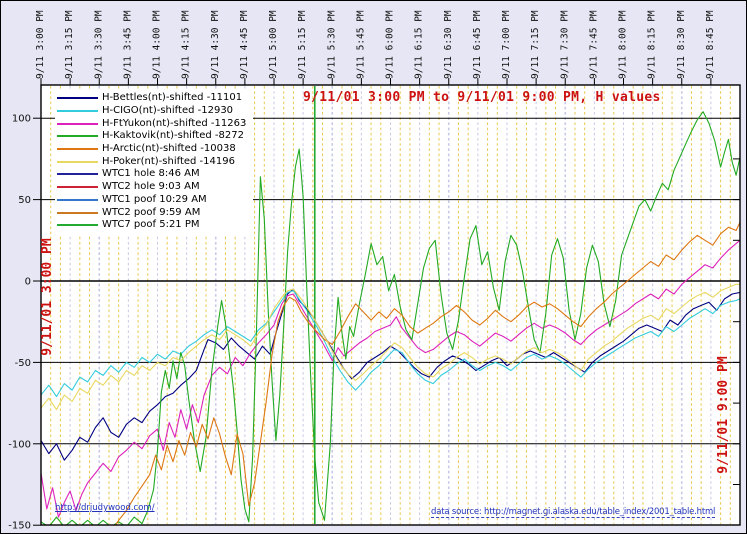 This screenshot has width=747, height=534. Describe the element at coordinates (24, 200) in the screenshot. I see `y-axis-label: 50` at that location.